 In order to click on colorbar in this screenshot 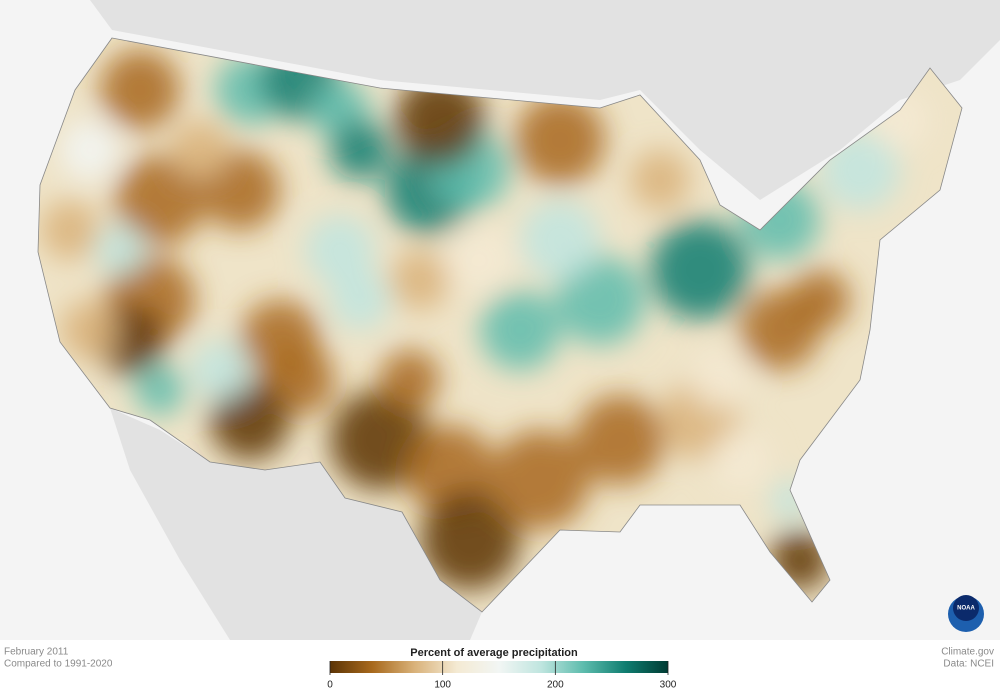, I will do `click(499, 667)`.